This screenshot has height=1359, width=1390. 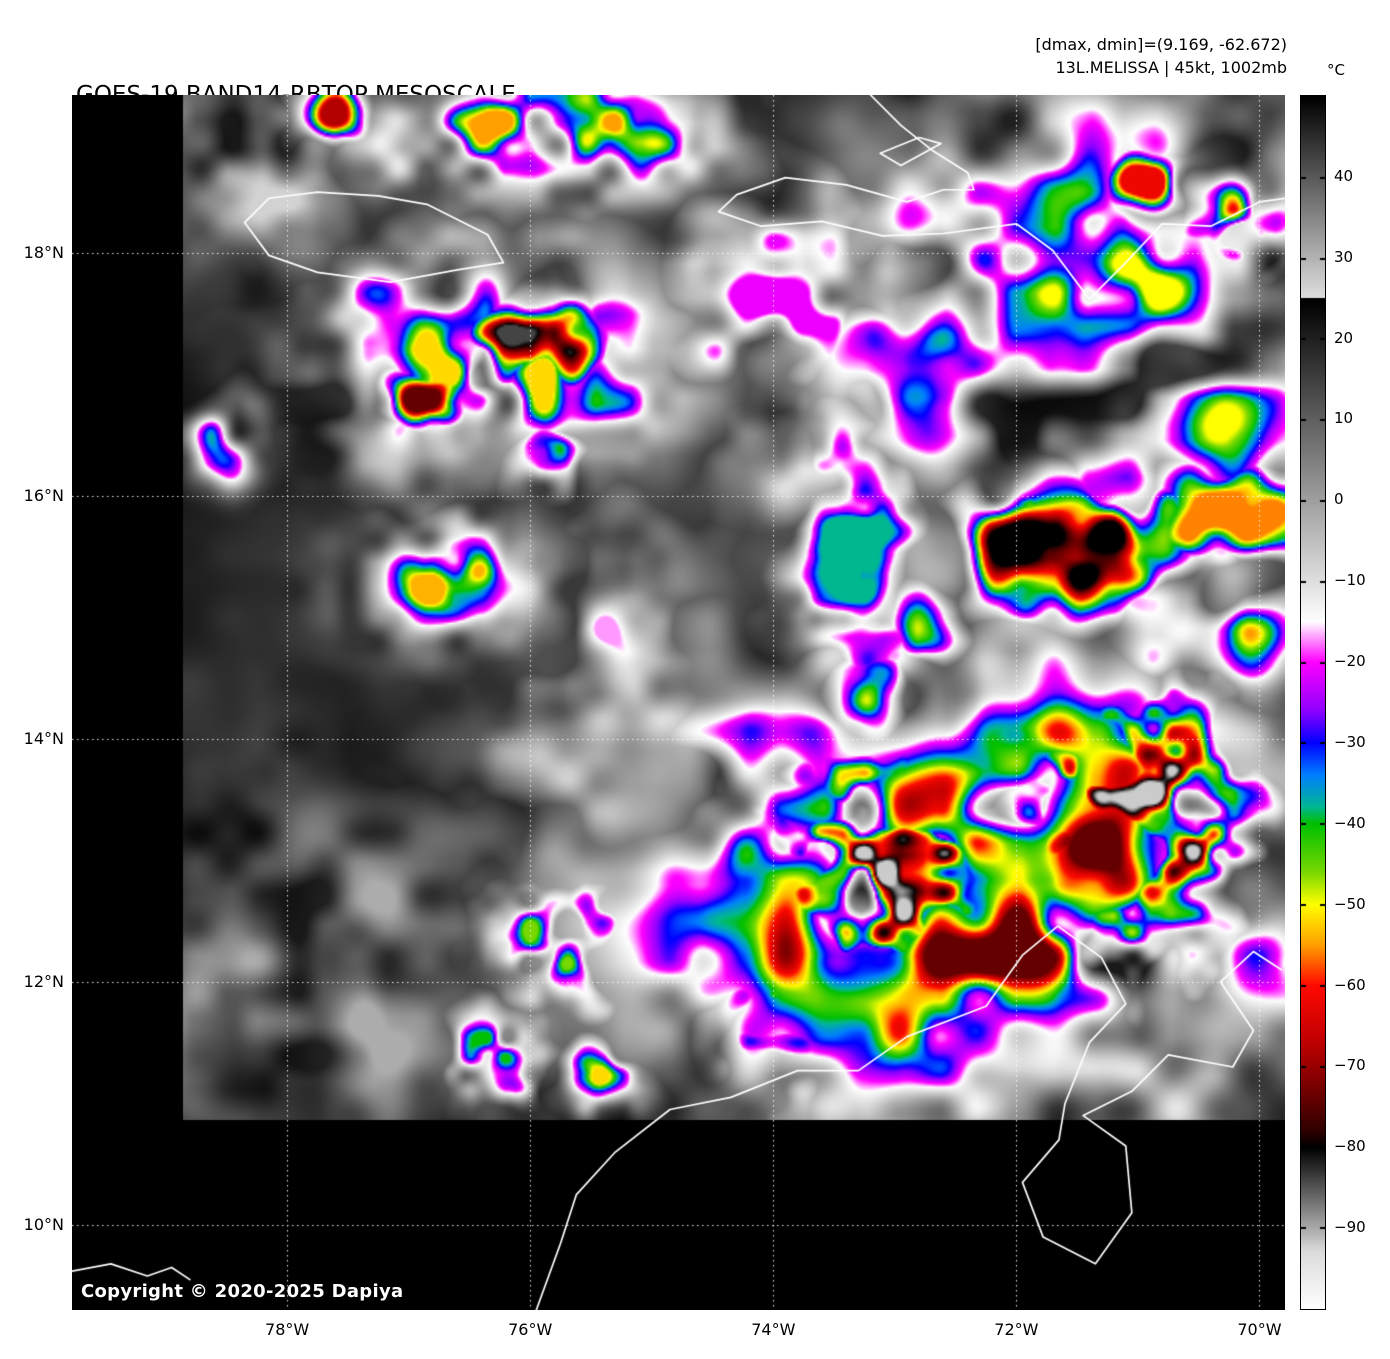 I want to click on colorbar-tick-label: −30, so click(x=1350, y=741).